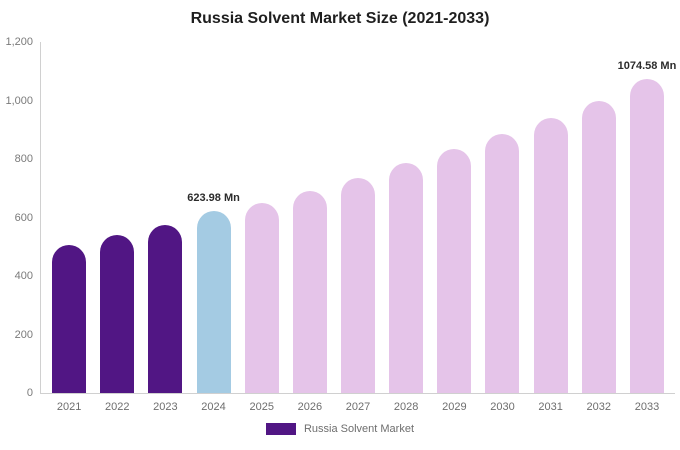 The width and height of the screenshot is (680, 450). Describe the element at coordinates (646, 235) in the screenshot. I see `bar-2033` at that location.